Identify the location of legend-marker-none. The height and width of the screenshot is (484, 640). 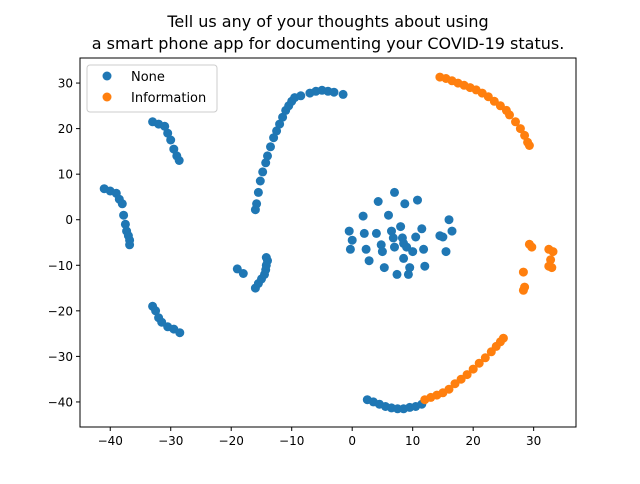
(107, 76).